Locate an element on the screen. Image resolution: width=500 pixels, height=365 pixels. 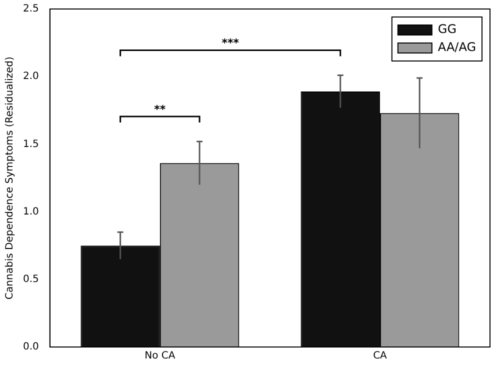
legend-label: GG is located at coordinates (447, 29).